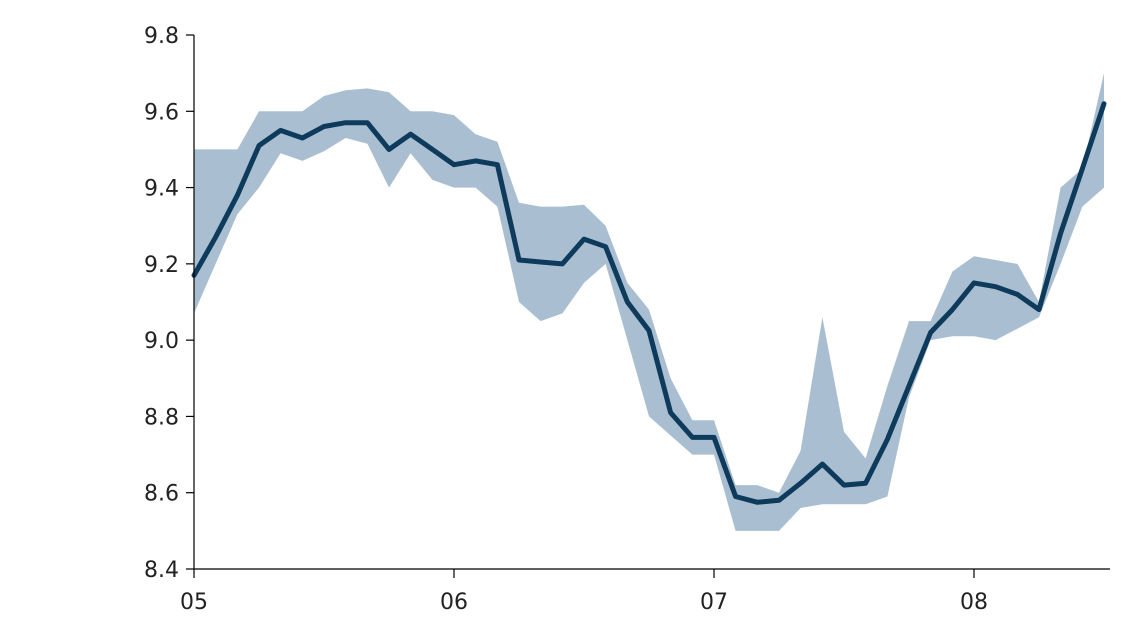  What do you see at coordinates (161, 570) in the screenshot?
I see `y-tick-label: 8.4` at bounding box center [161, 570].